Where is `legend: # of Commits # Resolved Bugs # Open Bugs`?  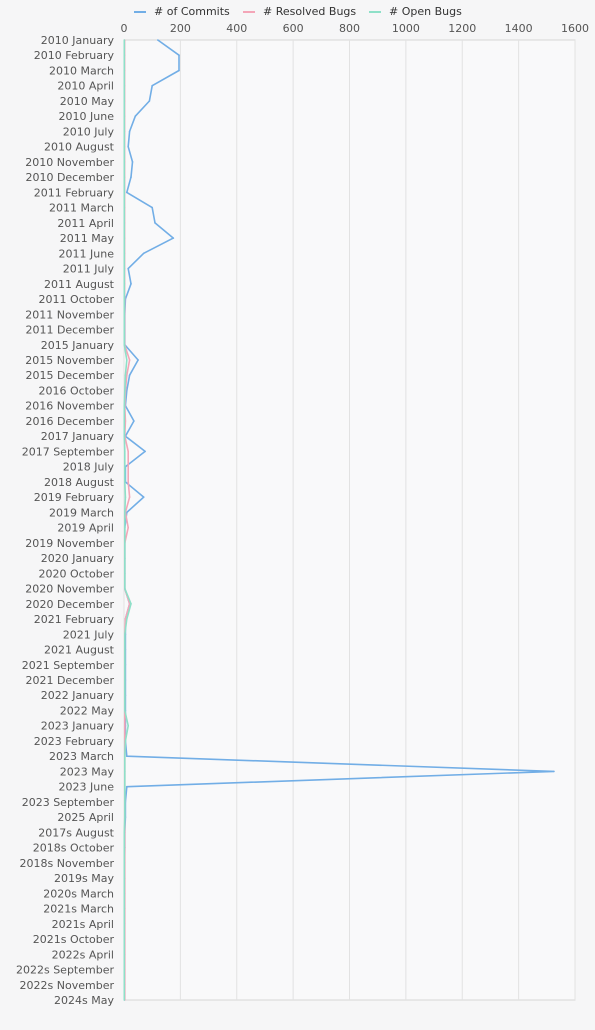
legend: # of Commits # Resolved Bugs # Open Bugs is located at coordinates (298, 11).